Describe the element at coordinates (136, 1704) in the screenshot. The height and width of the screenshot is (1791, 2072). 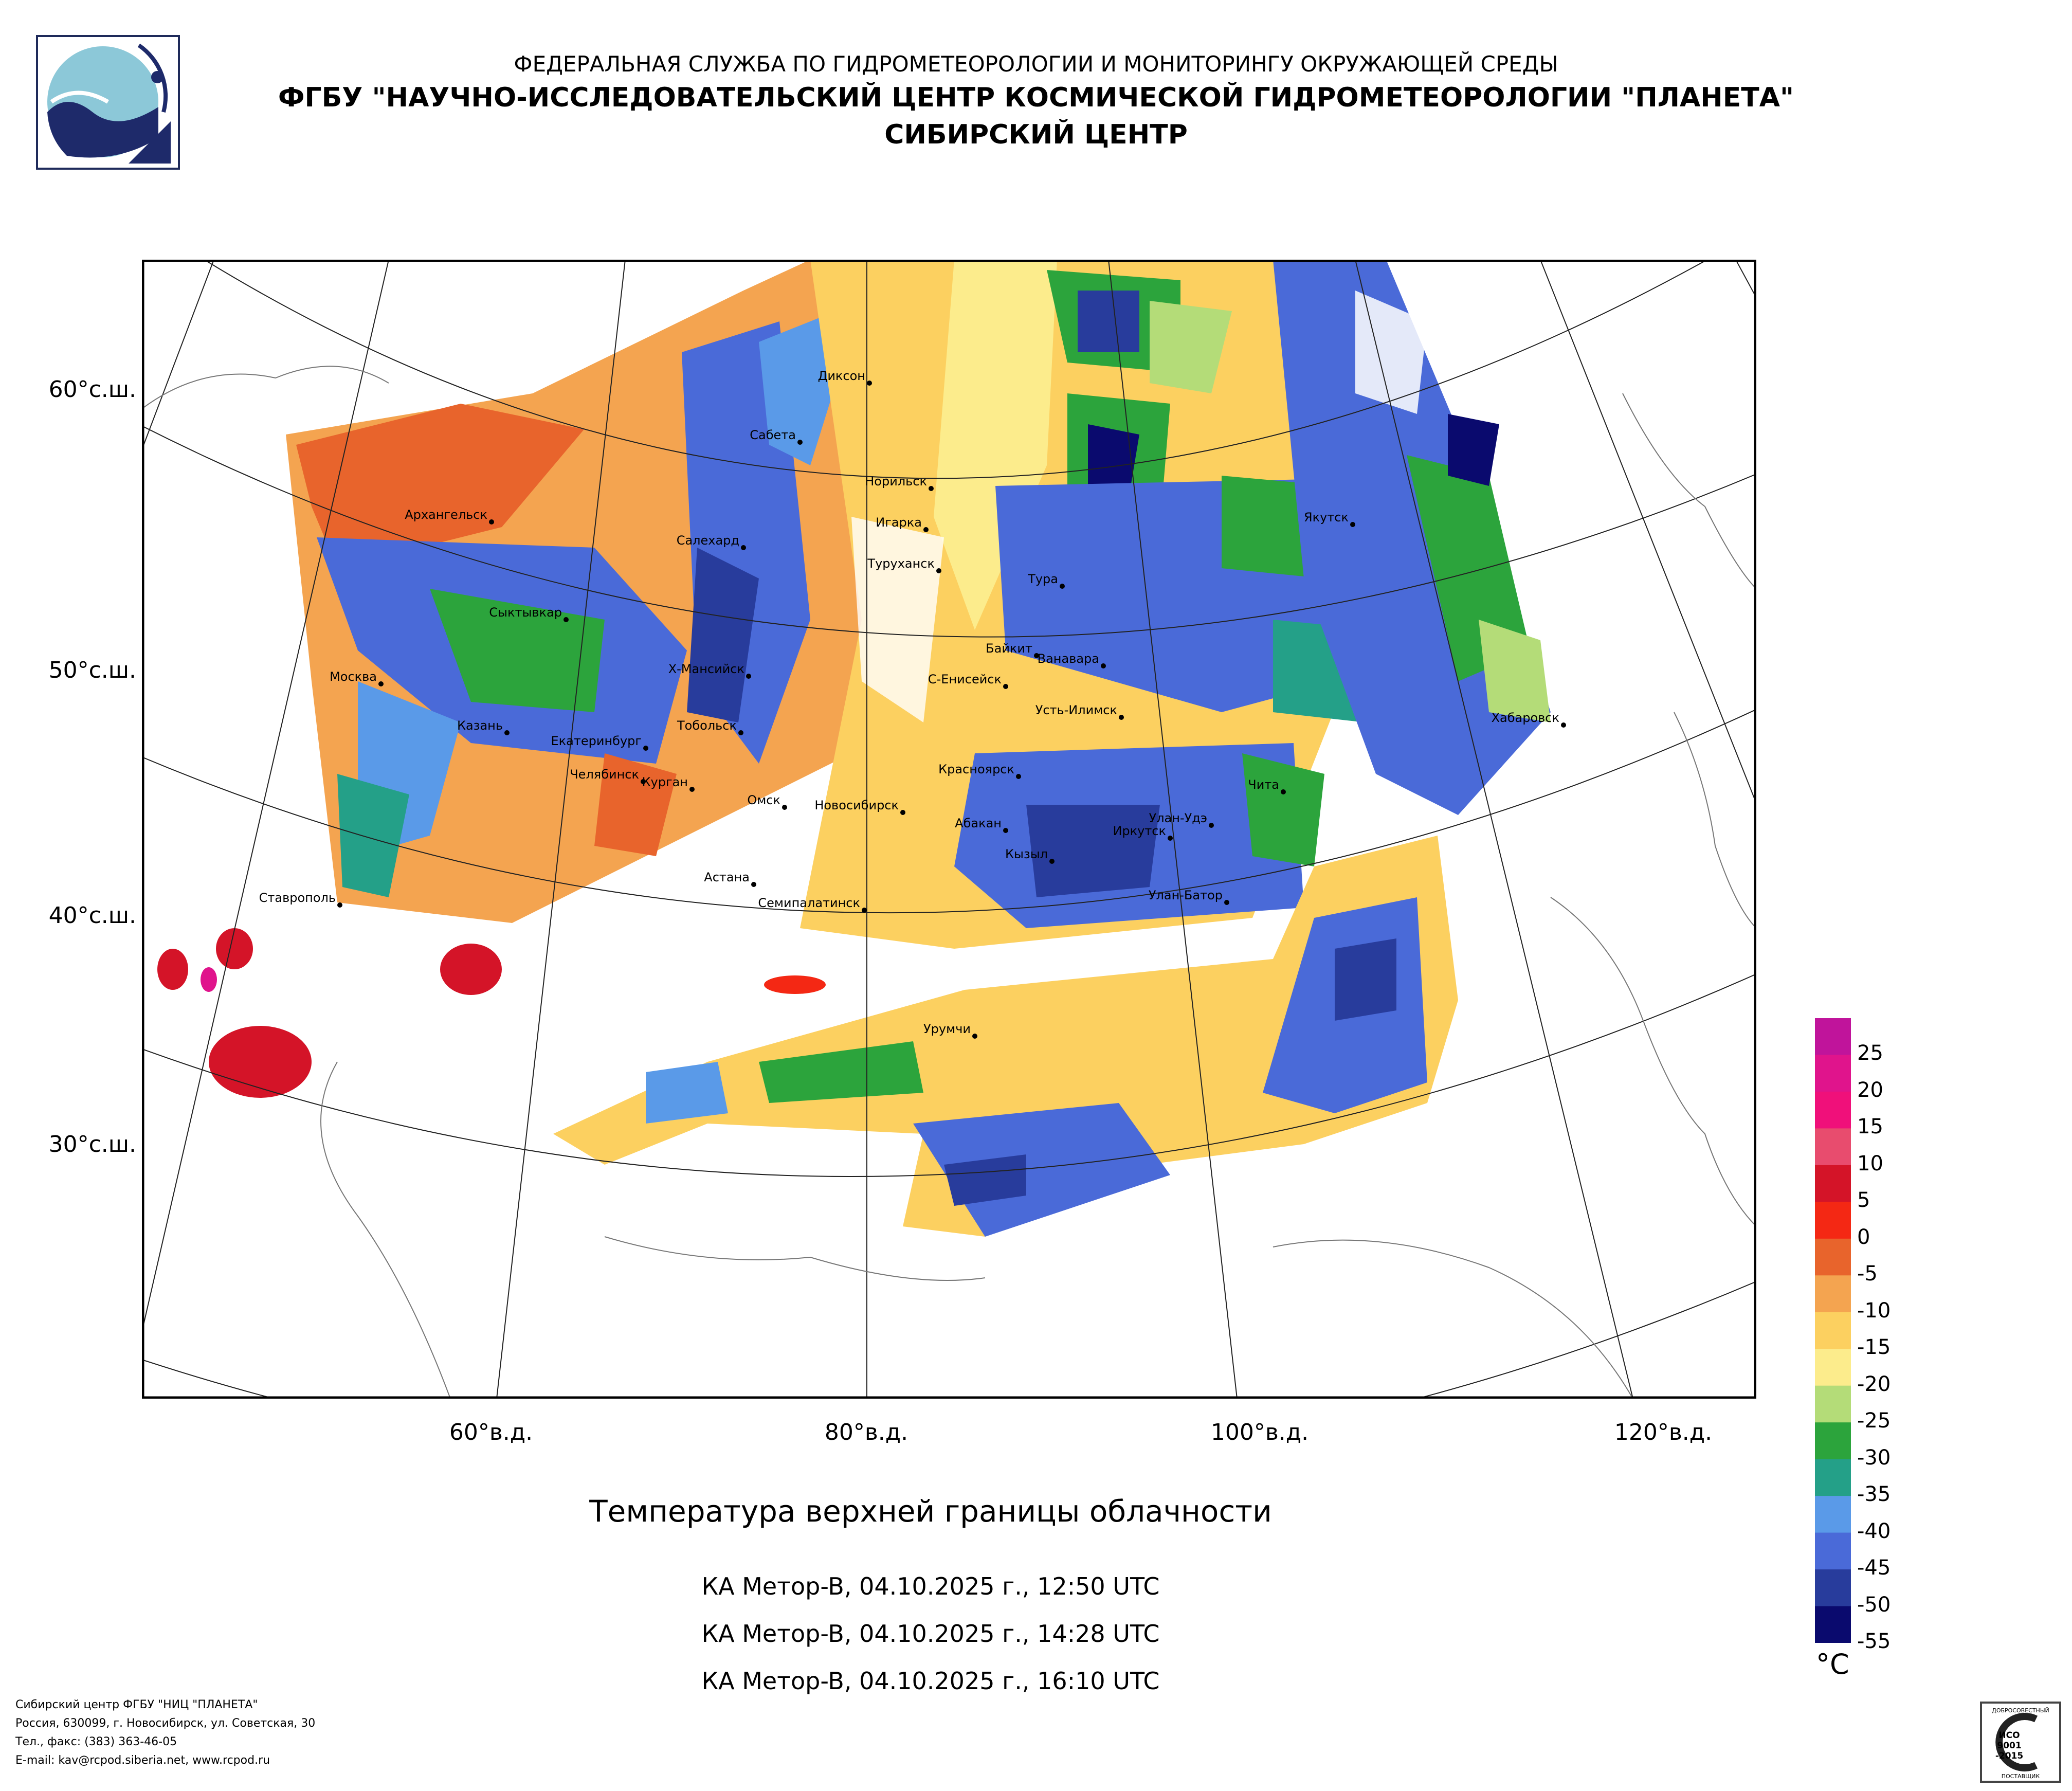
I see `footer-org: Сибирский центр ФГБУ "НИЦ "ПЛАНЕТА"` at that location.